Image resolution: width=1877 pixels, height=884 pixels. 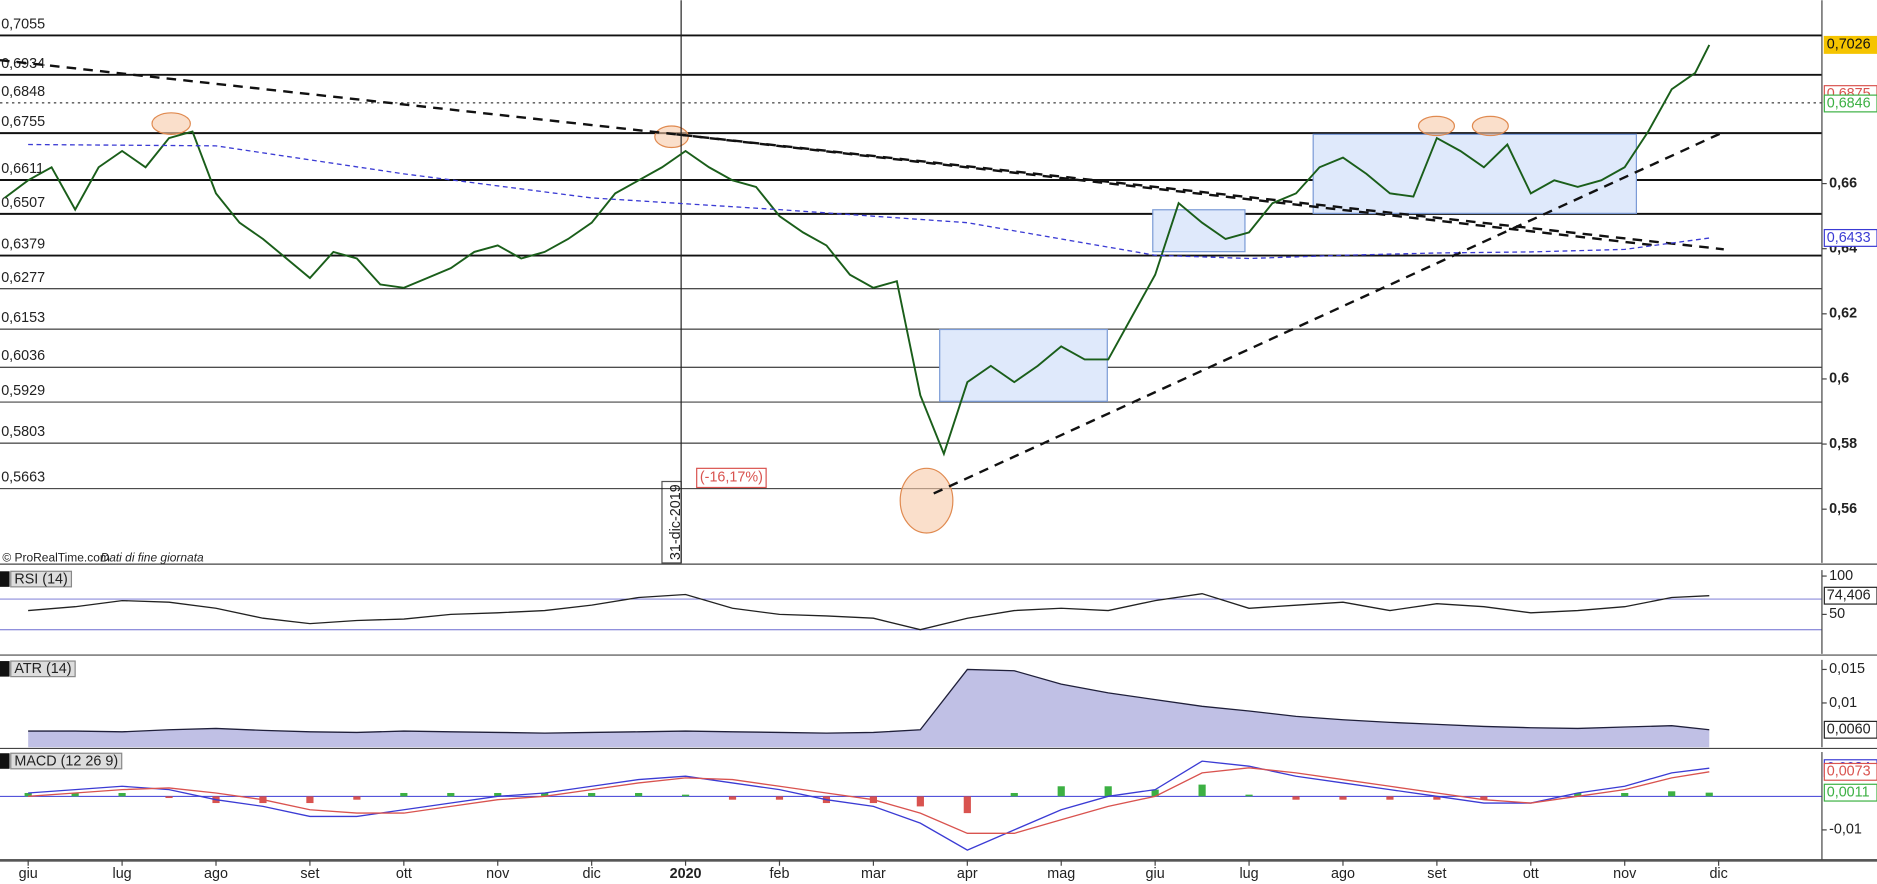 I want to click on level-label: 0,7055, so click(x=23, y=24).